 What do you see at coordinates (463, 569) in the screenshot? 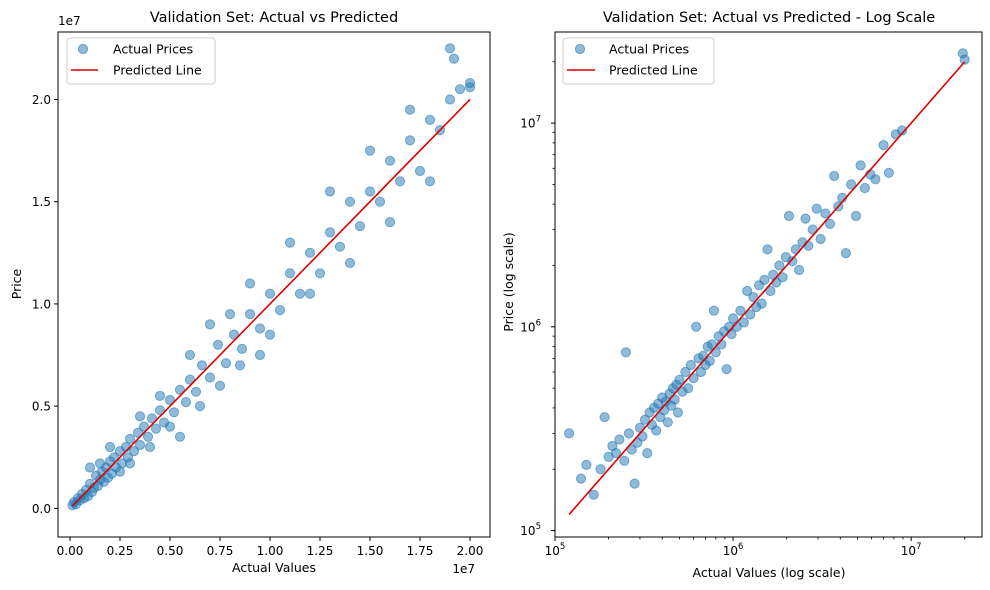
I see `x-axis-offset-text: 1e7` at bounding box center [463, 569].